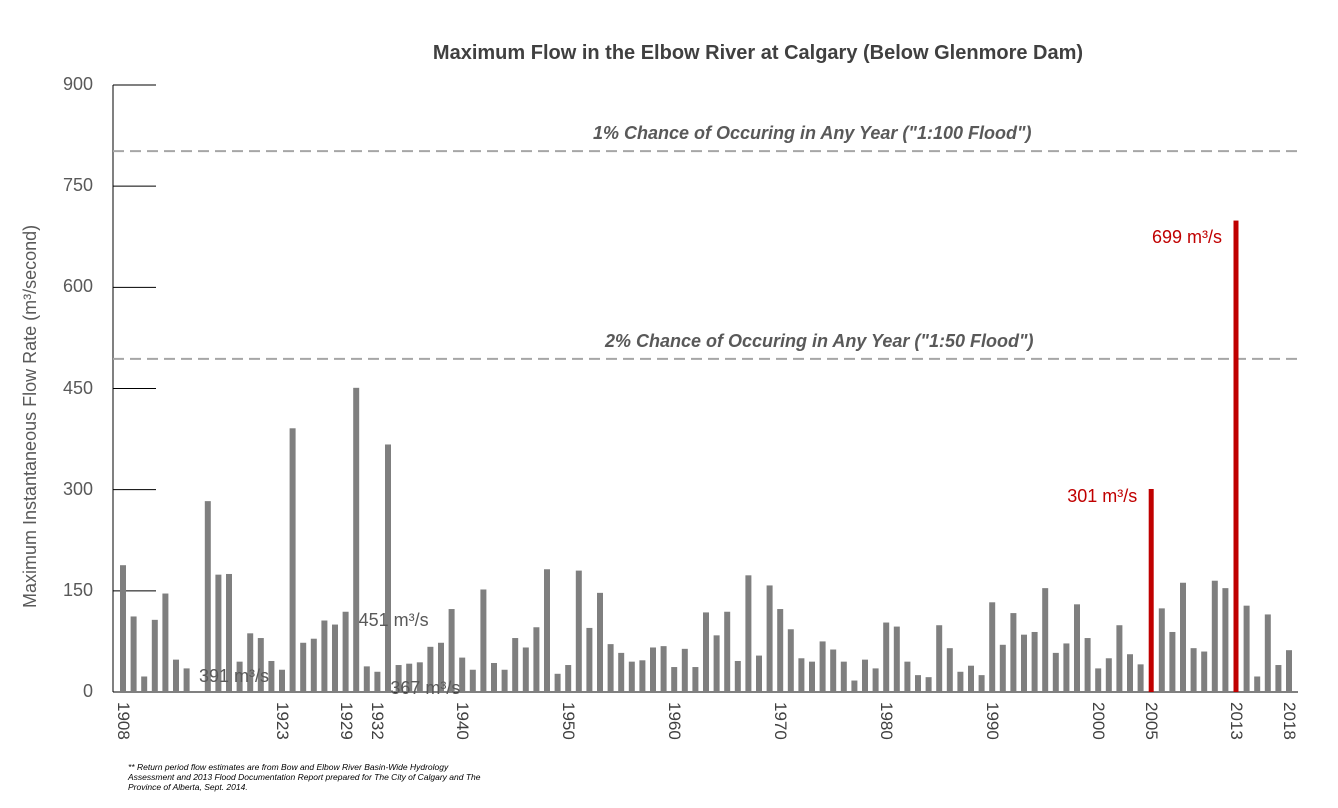 The image size is (1338, 808). What do you see at coordinates (631, 676) in the screenshot?
I see `bar-1956` at bounding box center [631, 676].